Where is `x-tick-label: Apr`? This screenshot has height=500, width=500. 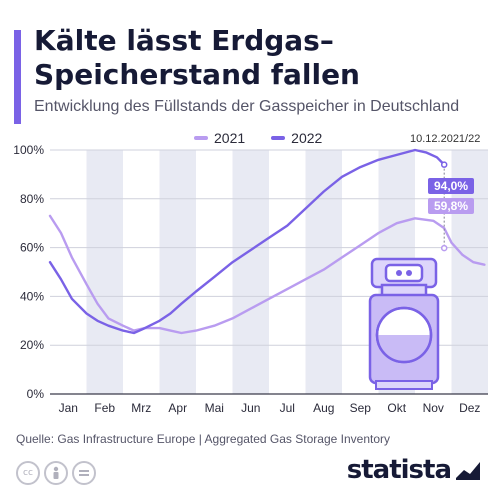 x-tick-label: Apr is located at coordinates (177, 408).